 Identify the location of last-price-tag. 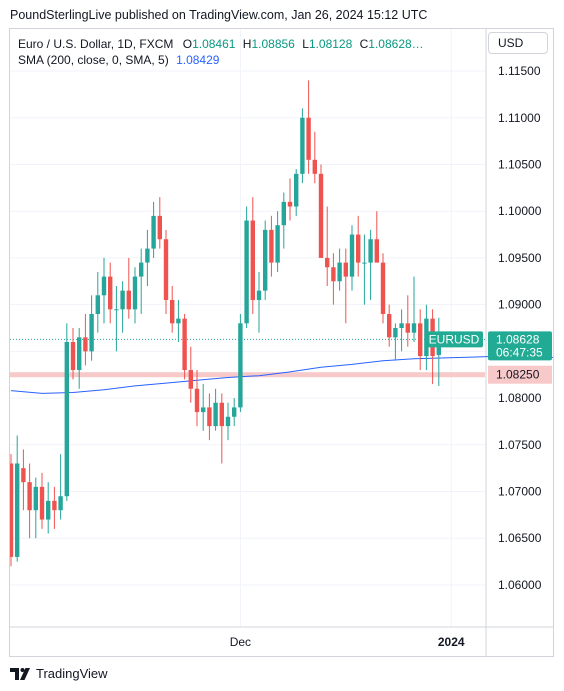
(520, 346).